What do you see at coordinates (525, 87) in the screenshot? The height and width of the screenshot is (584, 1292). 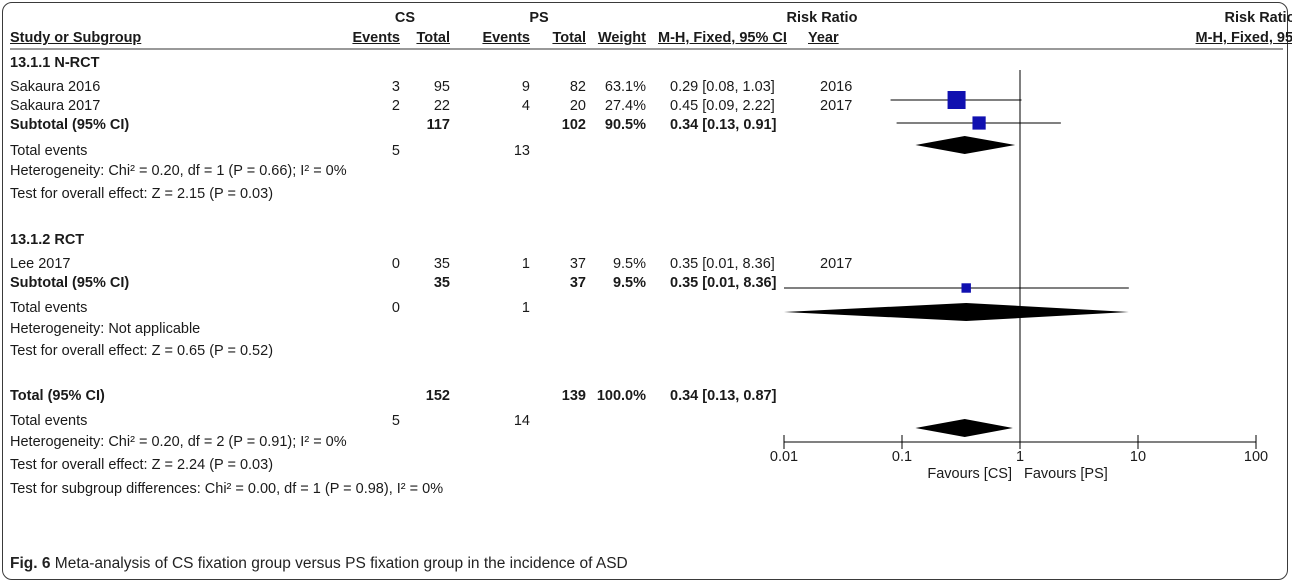 I see `study-events2: 9` at bounding box center [525, 87].